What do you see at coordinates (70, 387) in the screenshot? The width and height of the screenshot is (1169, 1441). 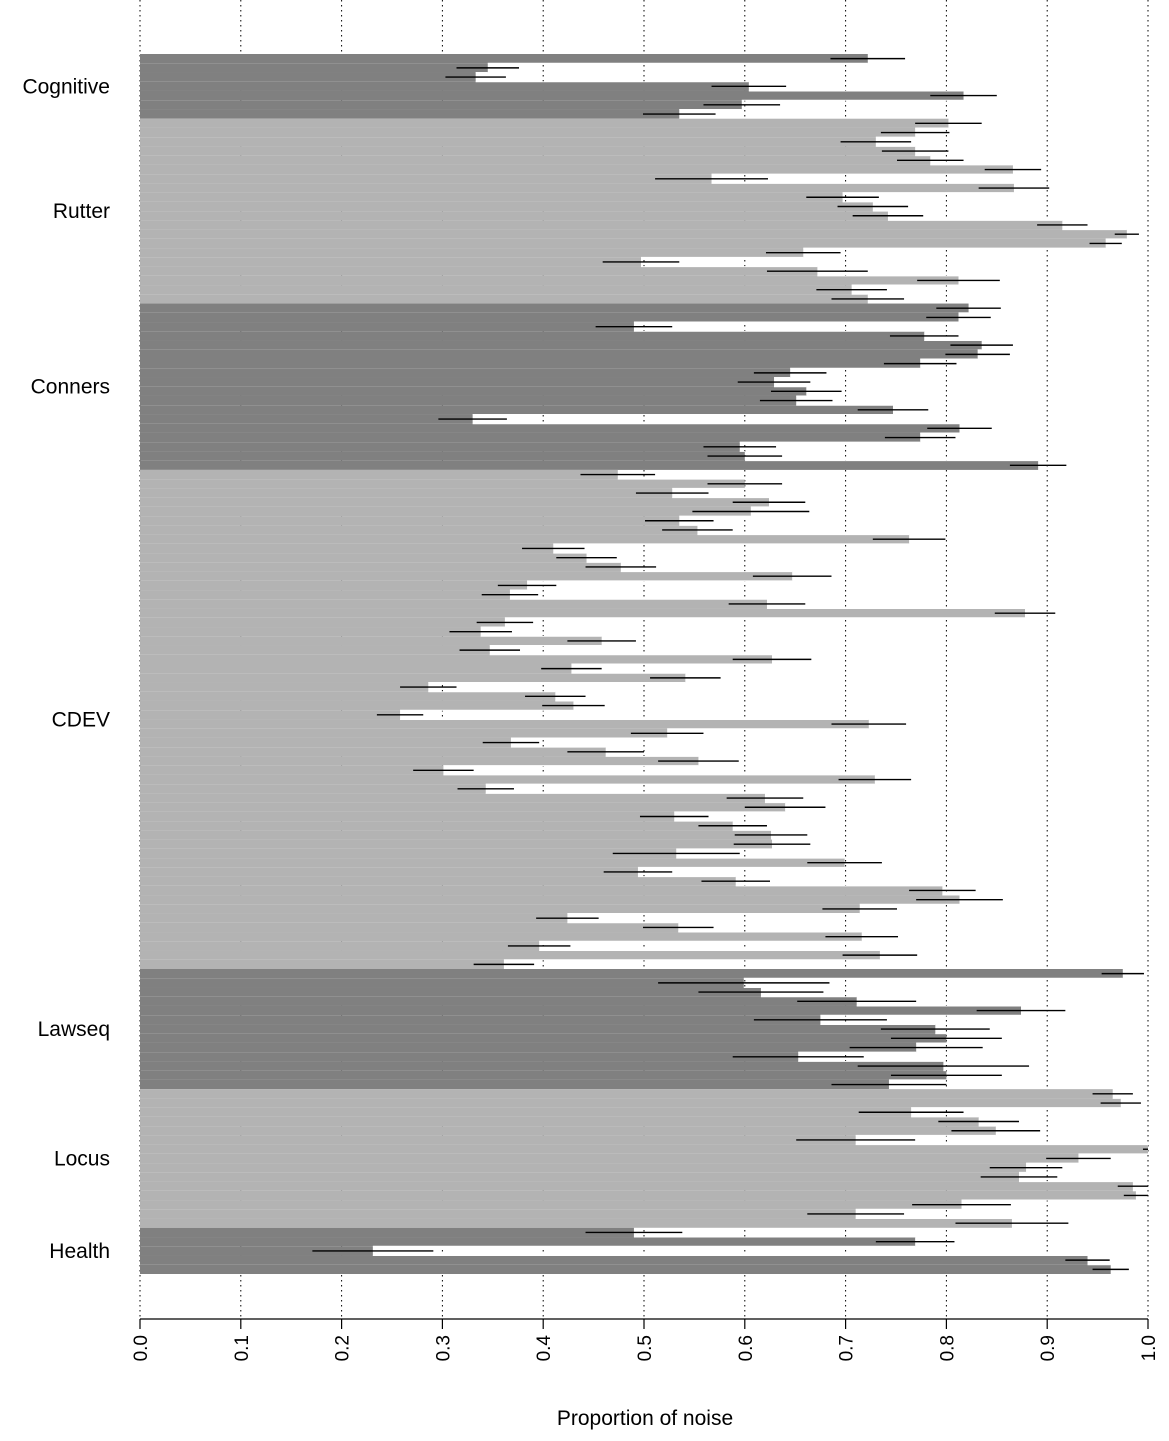 I see `group-label-conners: Conners` at bounding box center [70, 387].